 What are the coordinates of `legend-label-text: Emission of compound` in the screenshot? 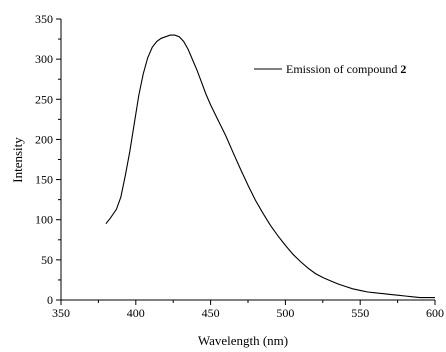 It's located at (343, 69).